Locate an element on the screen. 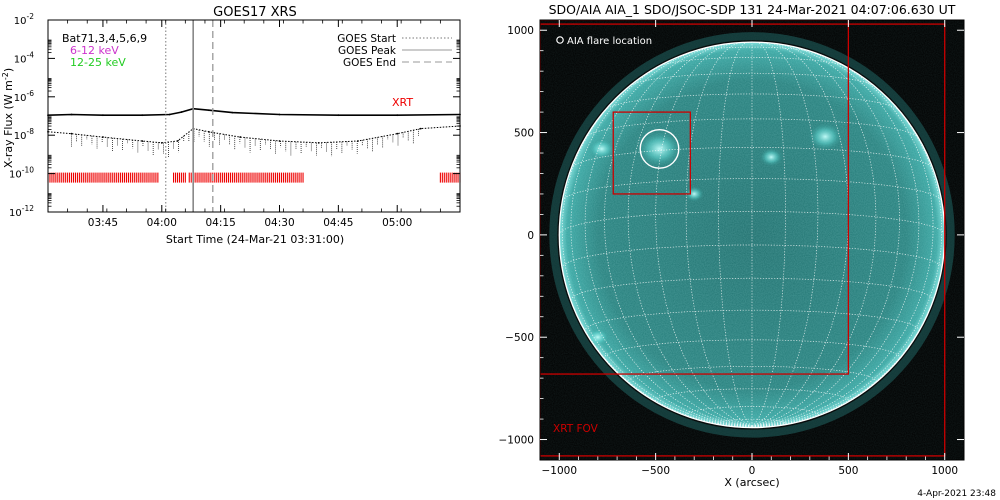  goes-x-axis-label: Start Time (24-Mar-21 03:31:00) is located at coordinates (255, 239).